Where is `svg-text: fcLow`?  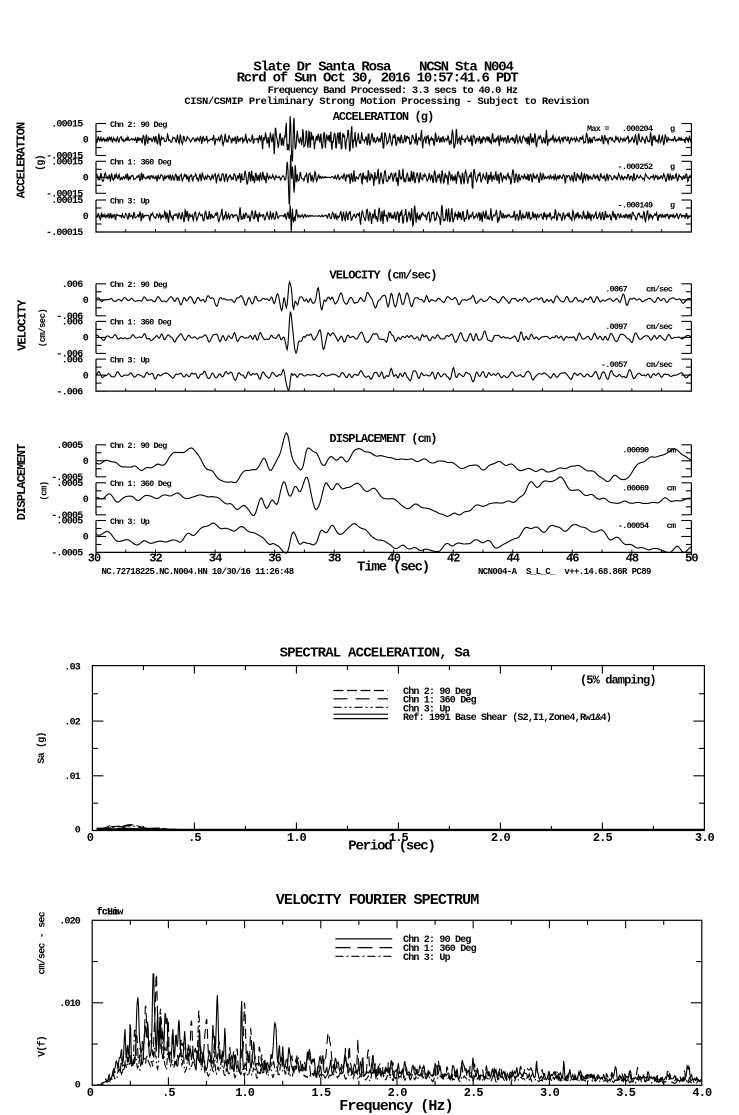
svg-text: fcLow is located at coordinates (110, 912).